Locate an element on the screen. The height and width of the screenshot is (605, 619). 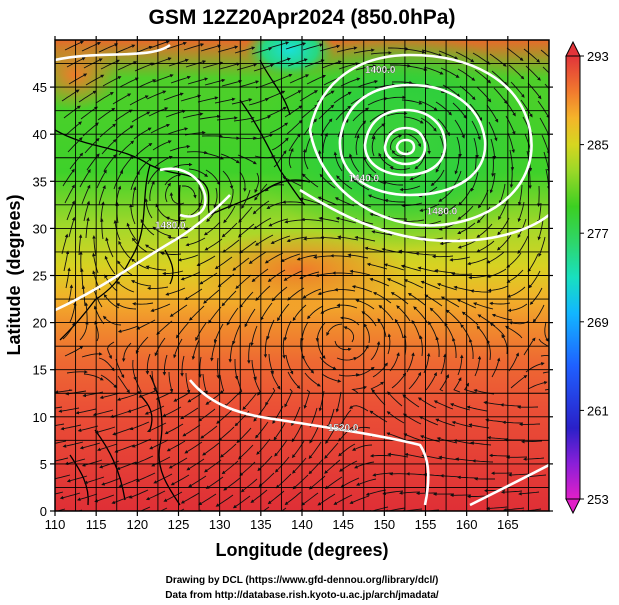
x-tick-label: 150 is located at coordinates (384, 524).